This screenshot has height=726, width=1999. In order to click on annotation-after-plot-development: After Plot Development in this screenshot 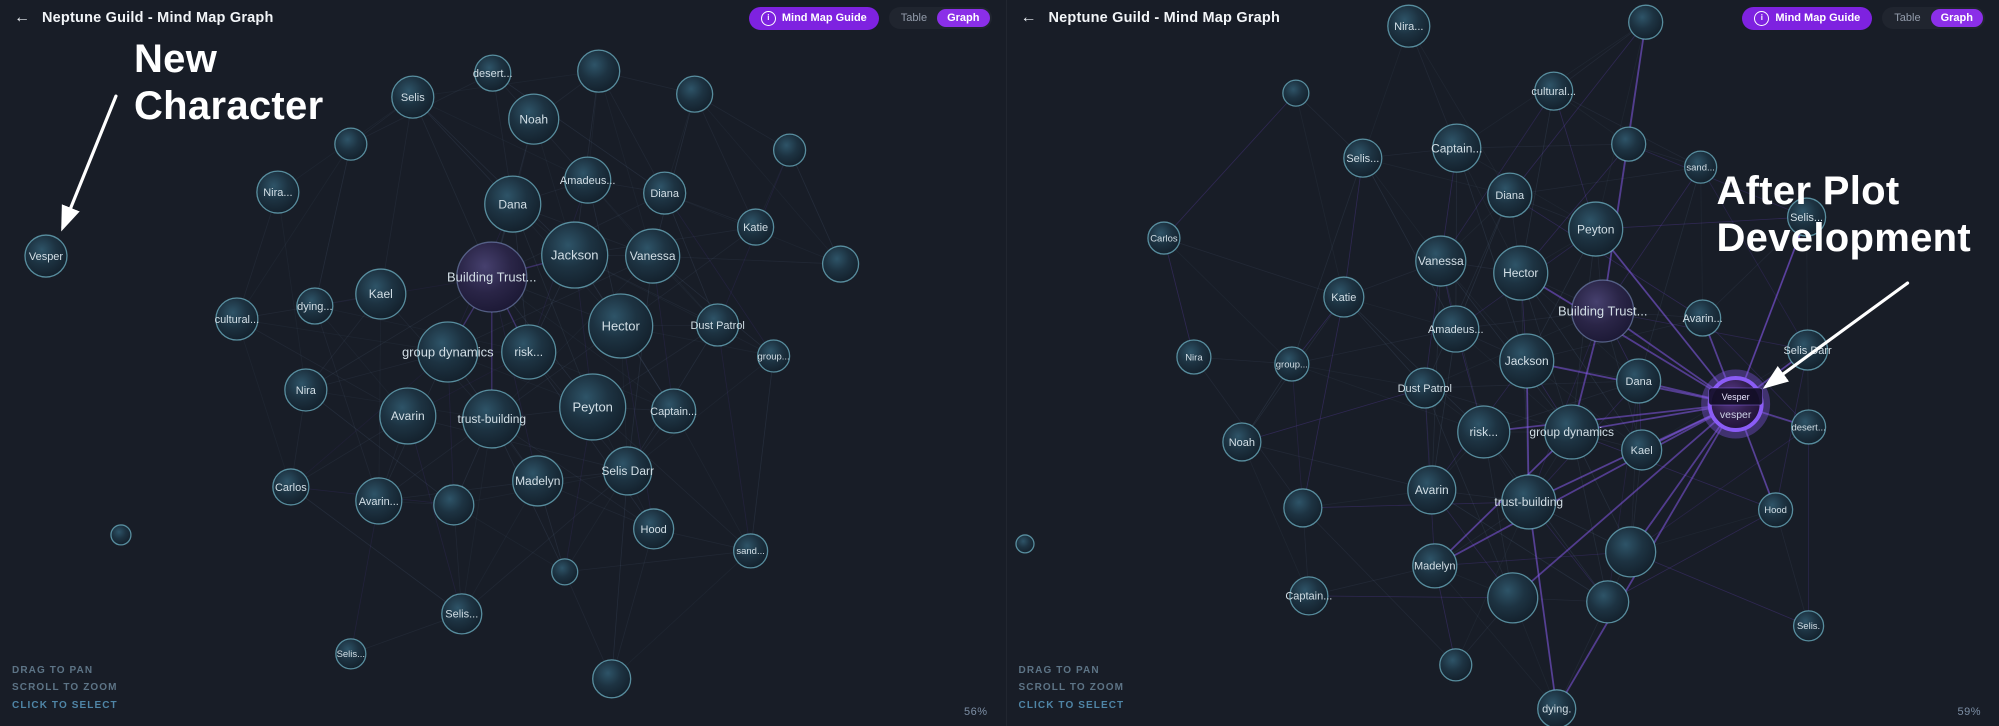, I will do `click(1844, 215)`.